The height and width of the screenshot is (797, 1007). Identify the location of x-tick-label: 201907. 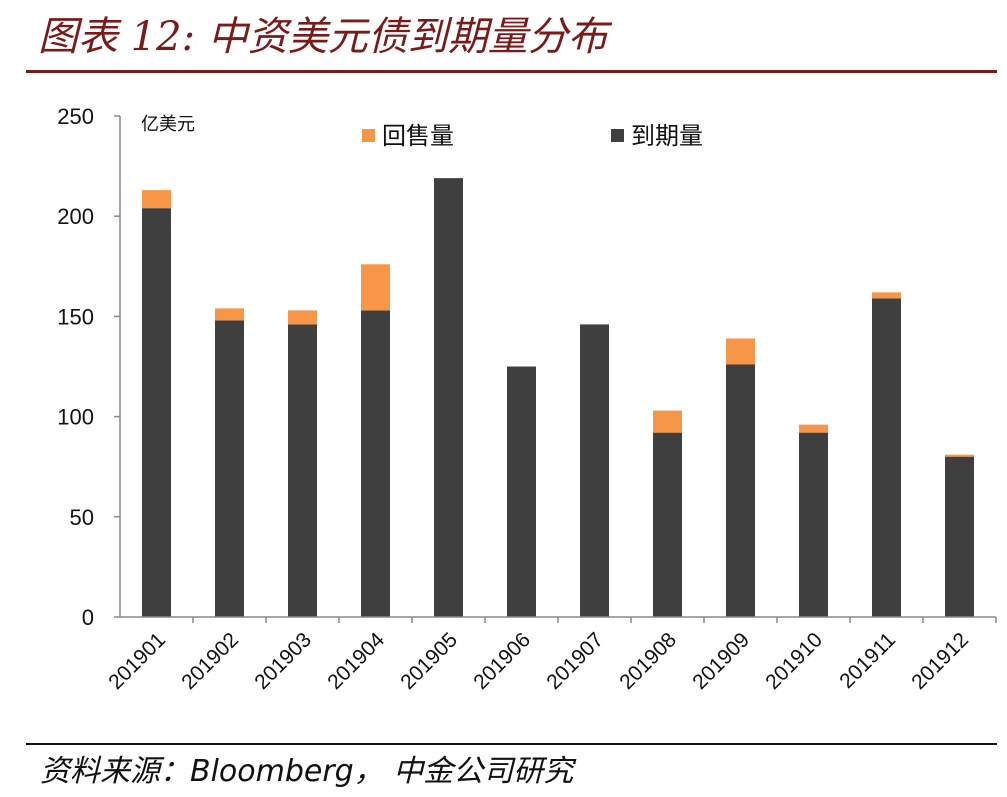
(575, 661).